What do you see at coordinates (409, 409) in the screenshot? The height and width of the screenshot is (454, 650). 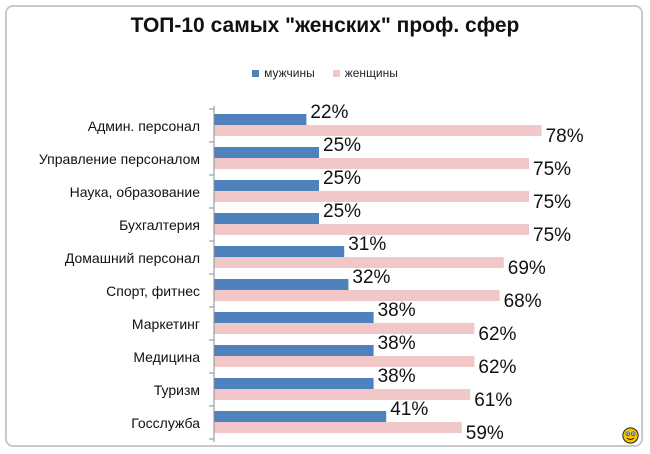 I see `value-label-men: 41%` at bounding box center [409, 409].